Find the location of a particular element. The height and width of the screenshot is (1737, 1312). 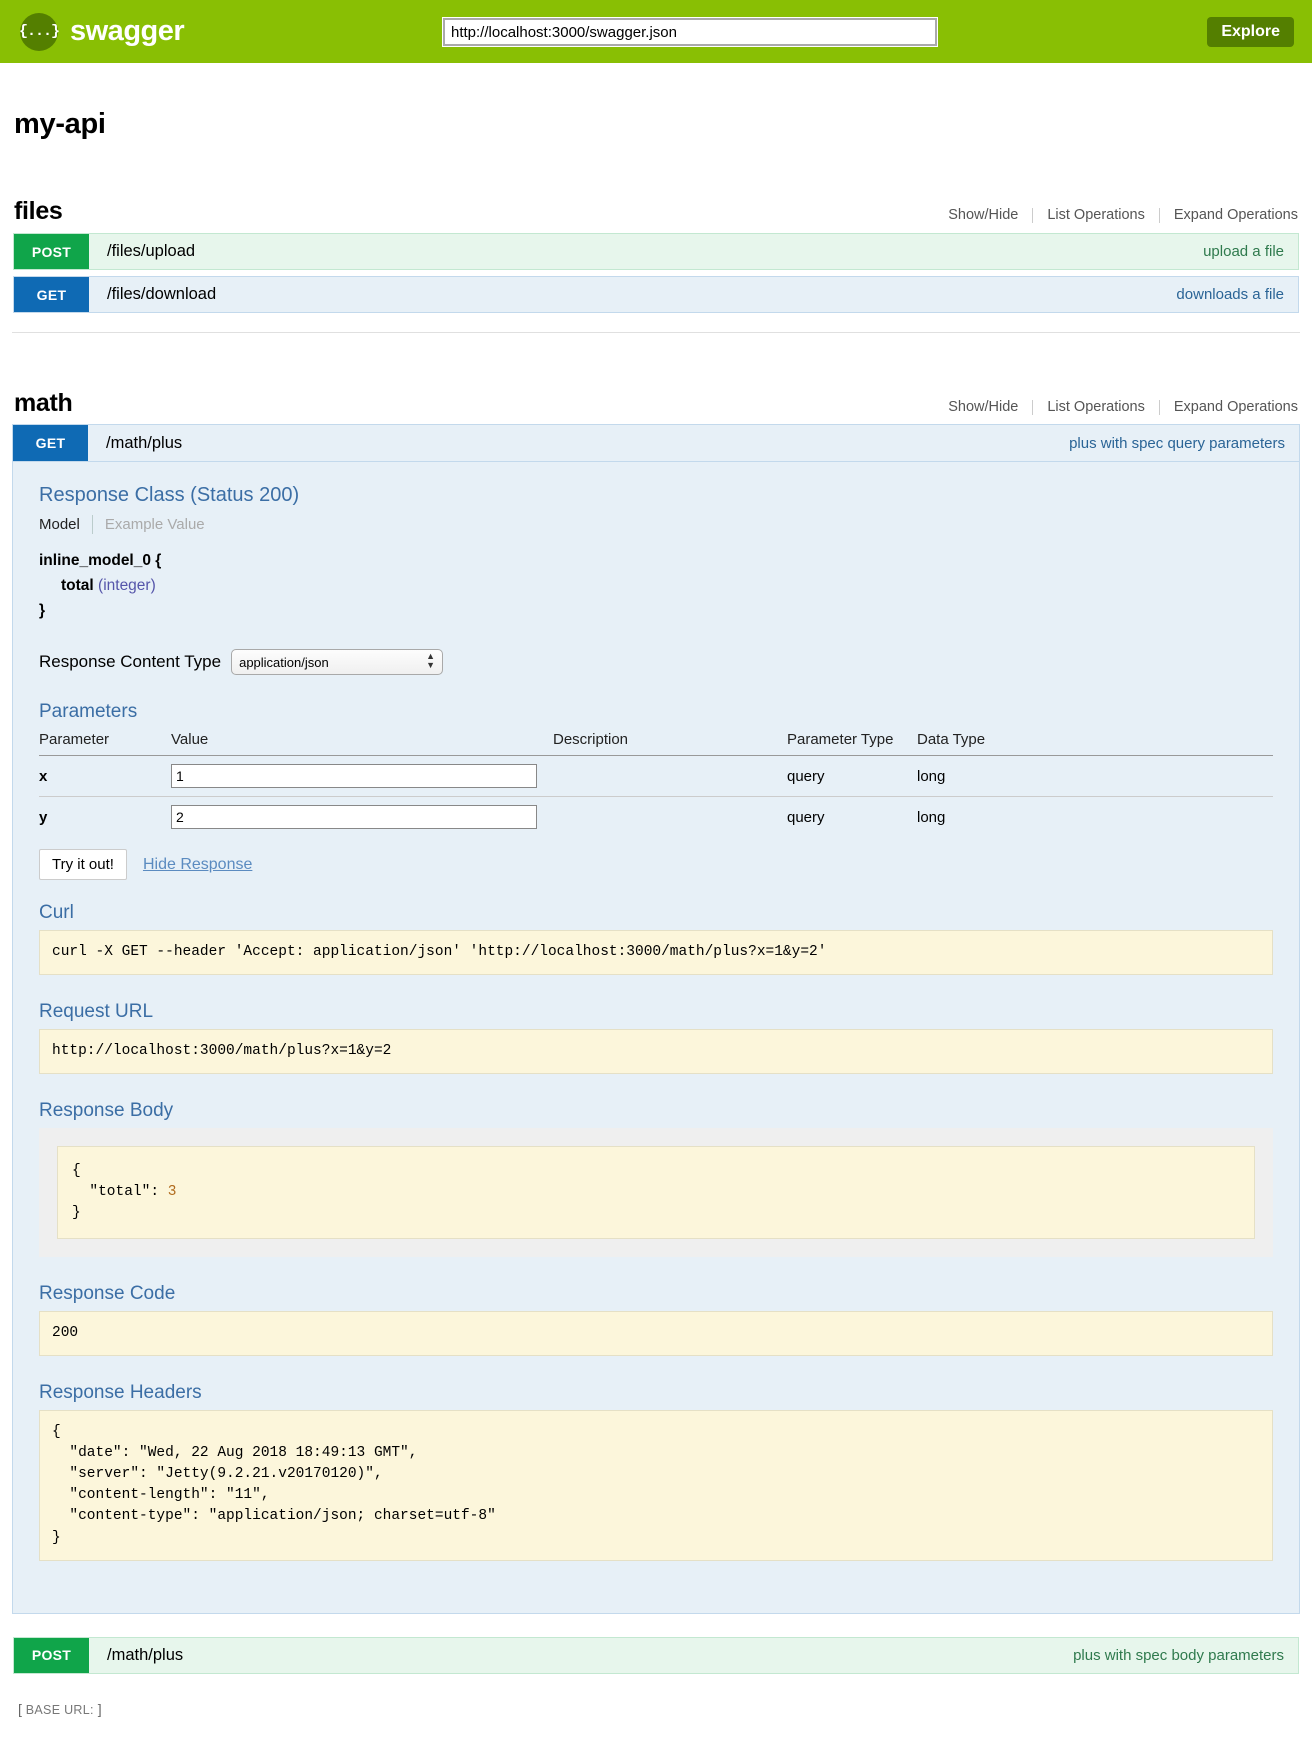

tab-example-value: Example Value is located at coordinates (154, 524).